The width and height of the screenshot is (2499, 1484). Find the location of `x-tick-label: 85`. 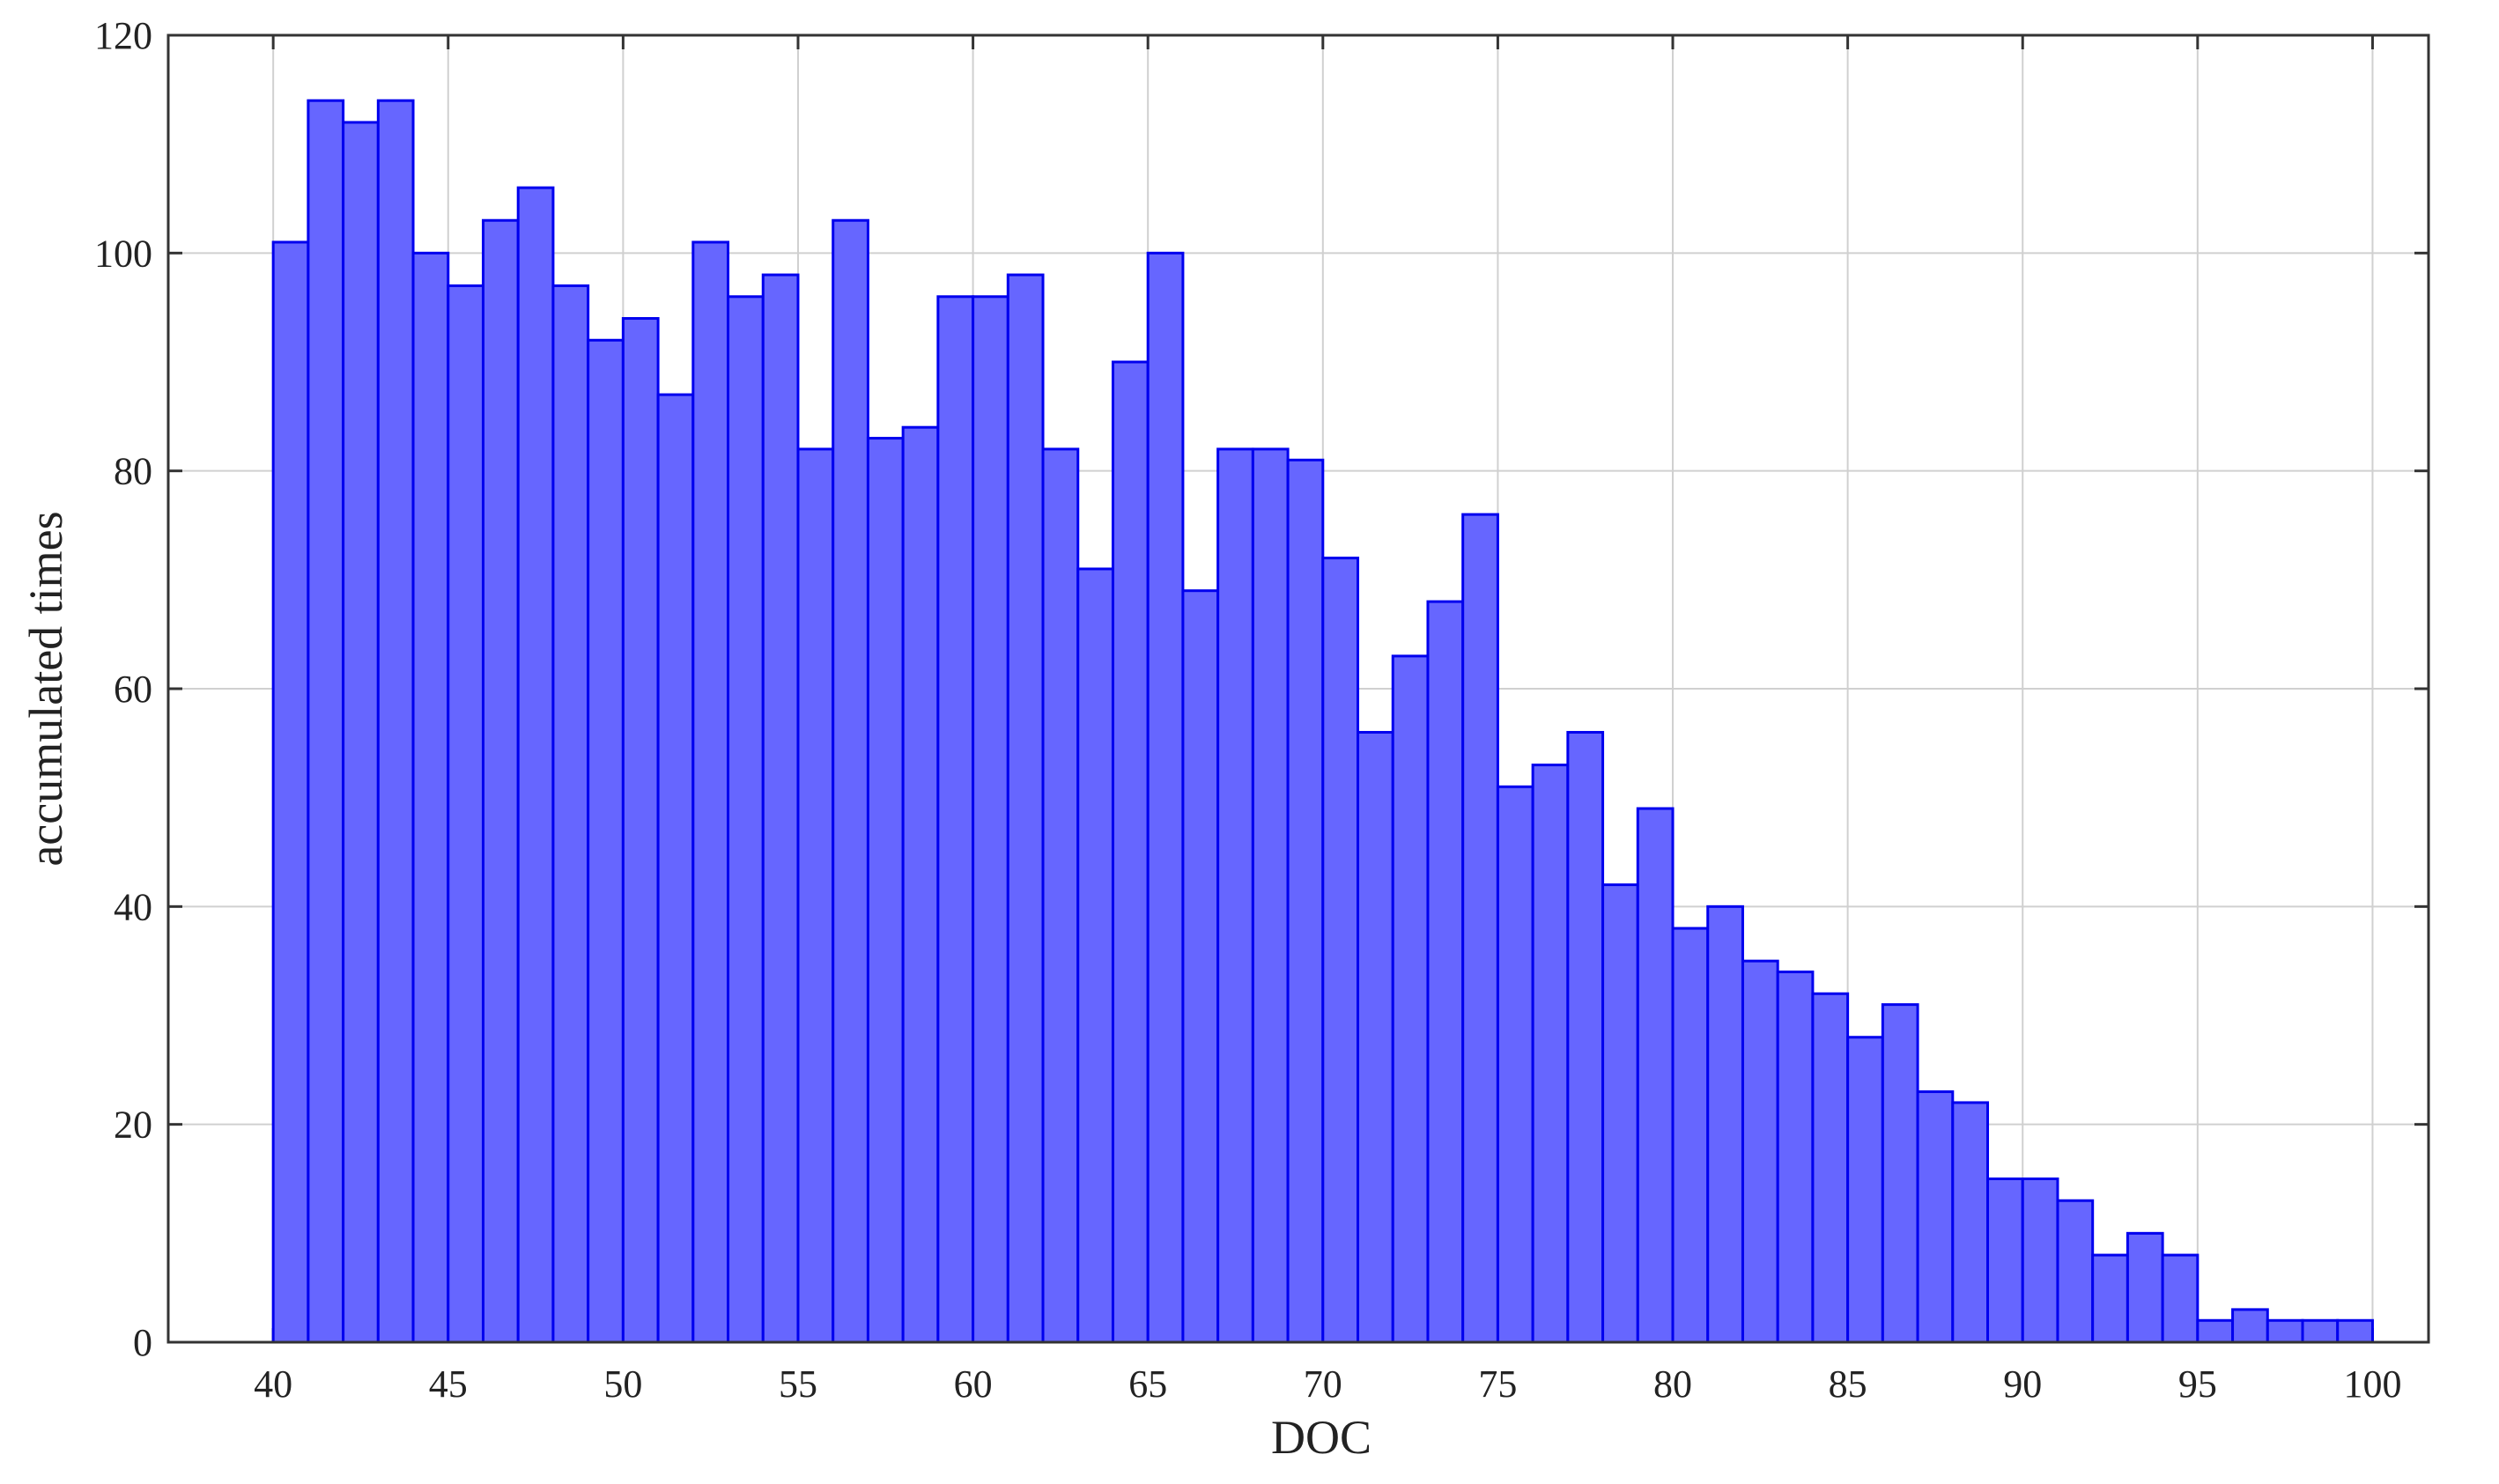

x-tick-label: 85 is located at coordinates (1848, 1384).